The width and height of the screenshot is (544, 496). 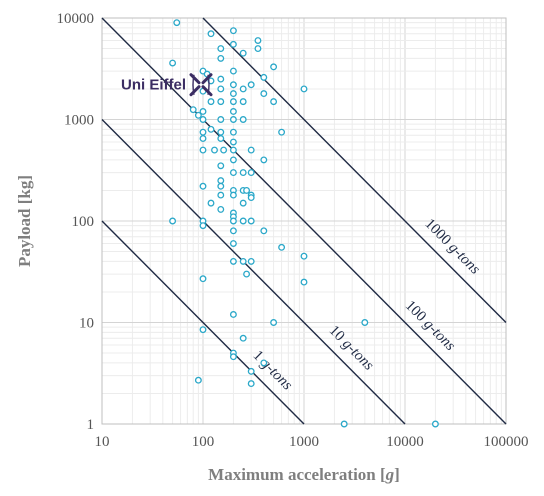 I want to click on y-tick-label: 100, so click(x=83, y=222).